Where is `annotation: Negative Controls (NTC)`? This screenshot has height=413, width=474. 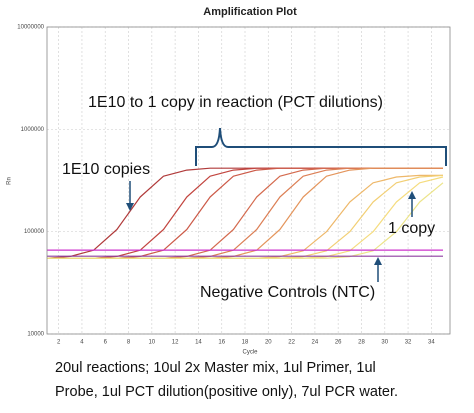 annotation: Negative Controls (NTC) is located at coordinates (287, 292).